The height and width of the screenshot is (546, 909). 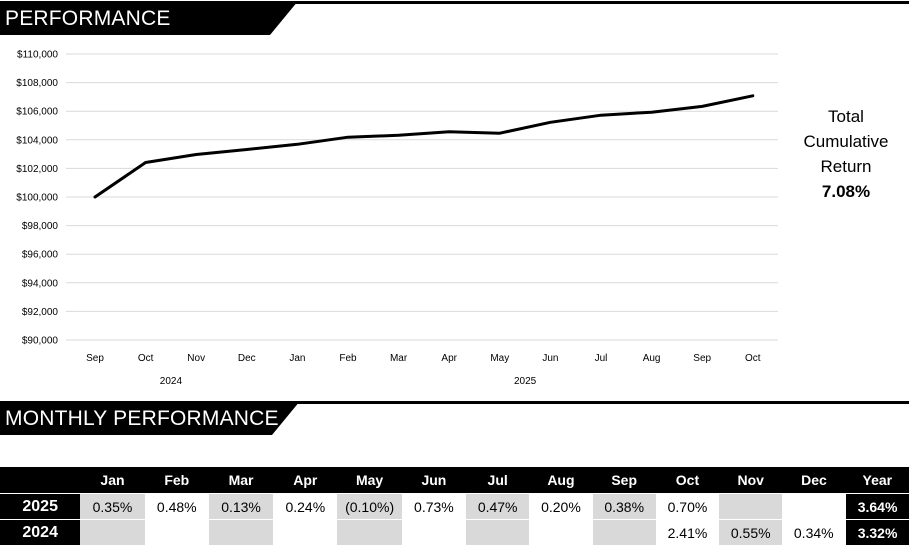 I want to click on total-return-value: 7.08%, so click(x=846, y=191).